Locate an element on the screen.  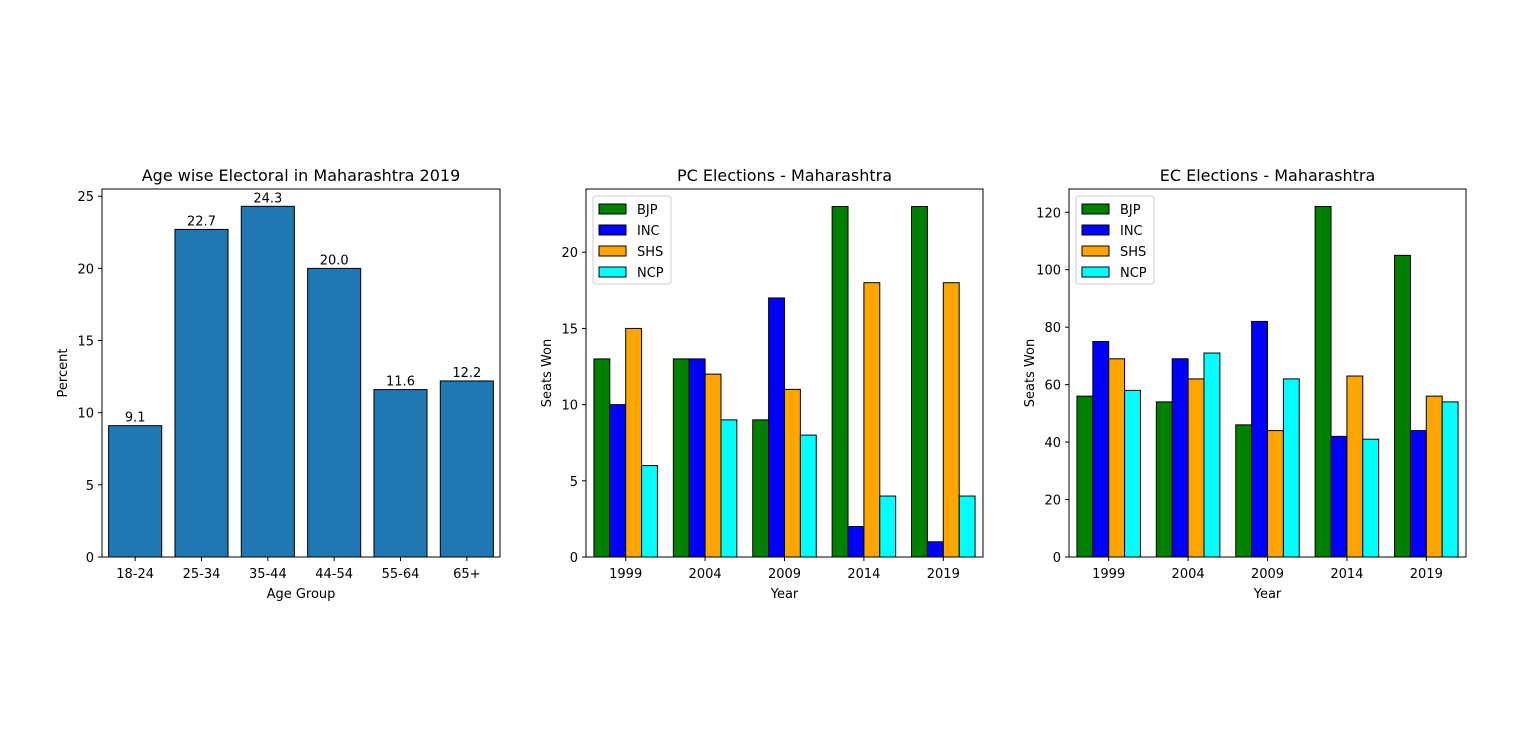
bar-ncp-2019 is located at coordinates (1450, 479).